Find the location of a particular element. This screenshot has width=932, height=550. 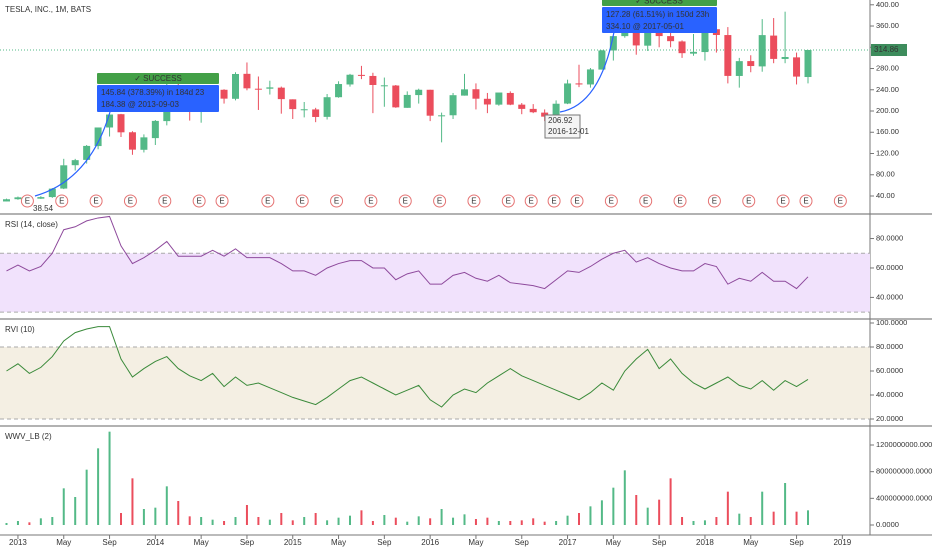

low-price: 206.92 is located at coordinates (560, 120).